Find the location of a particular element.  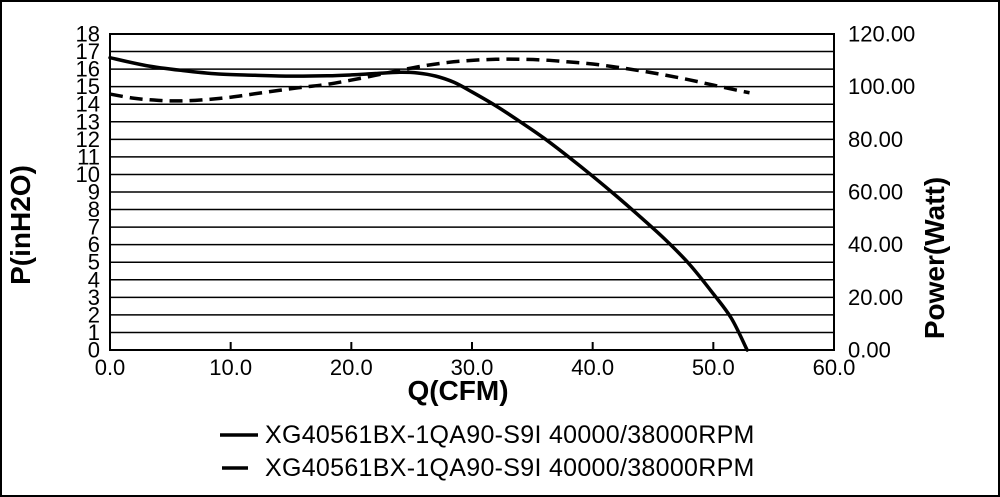

left-axis-tick-label: 18 is located at coordinates (88, 34).